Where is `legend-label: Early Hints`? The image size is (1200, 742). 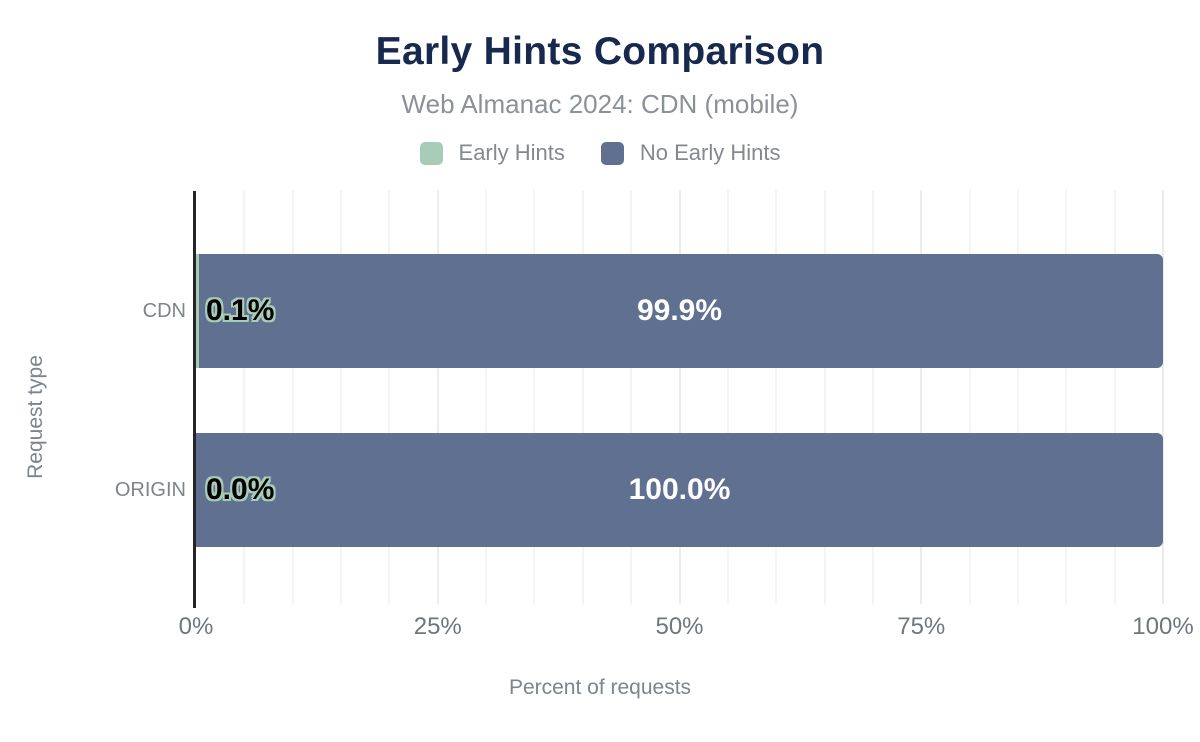
legend-label: Early Hints is located at coordinates (511, 152).